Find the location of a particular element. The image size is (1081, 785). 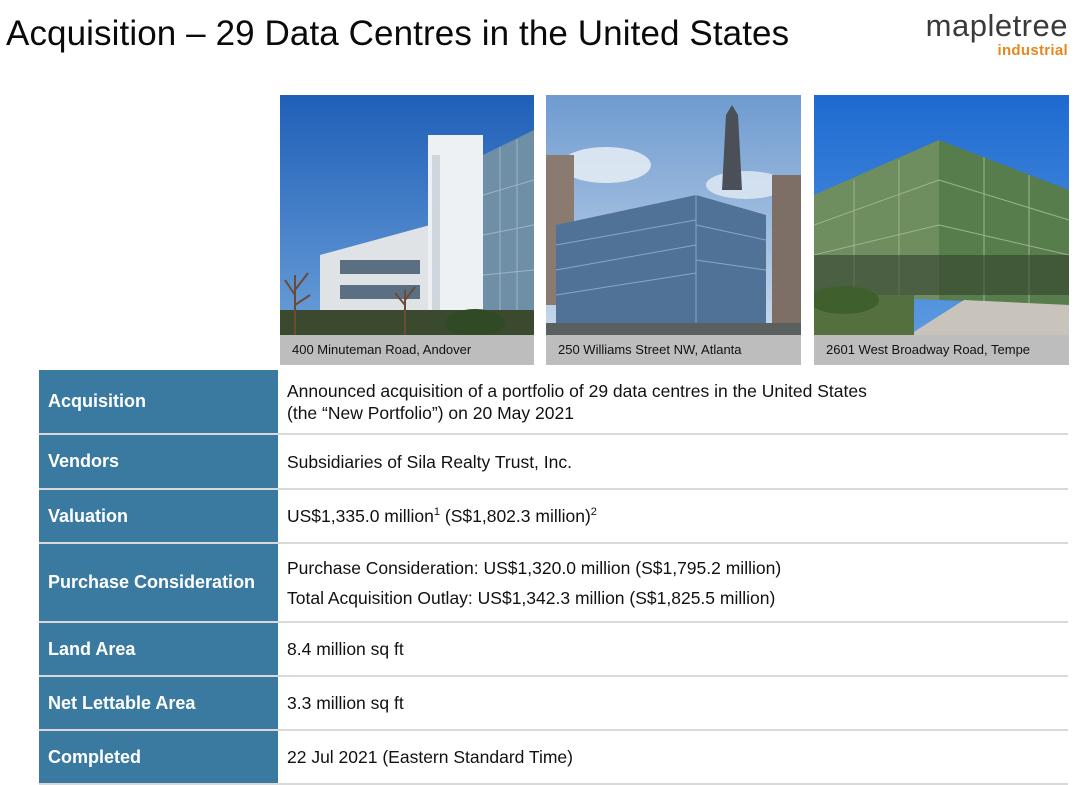

valuation-sgd: (S$1,802.3 million) is located at coordinates (515, 516).